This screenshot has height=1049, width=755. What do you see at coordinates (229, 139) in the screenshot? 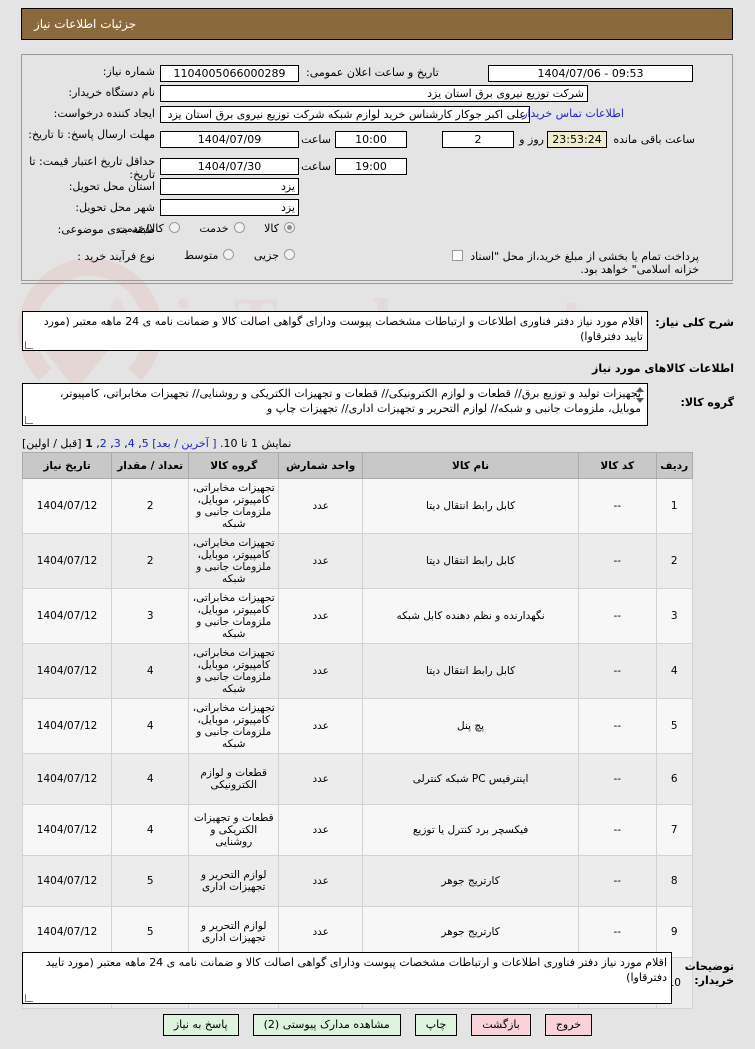
I see `response-deadline-date: 1404/07/09` at bounding box center [229, 139].